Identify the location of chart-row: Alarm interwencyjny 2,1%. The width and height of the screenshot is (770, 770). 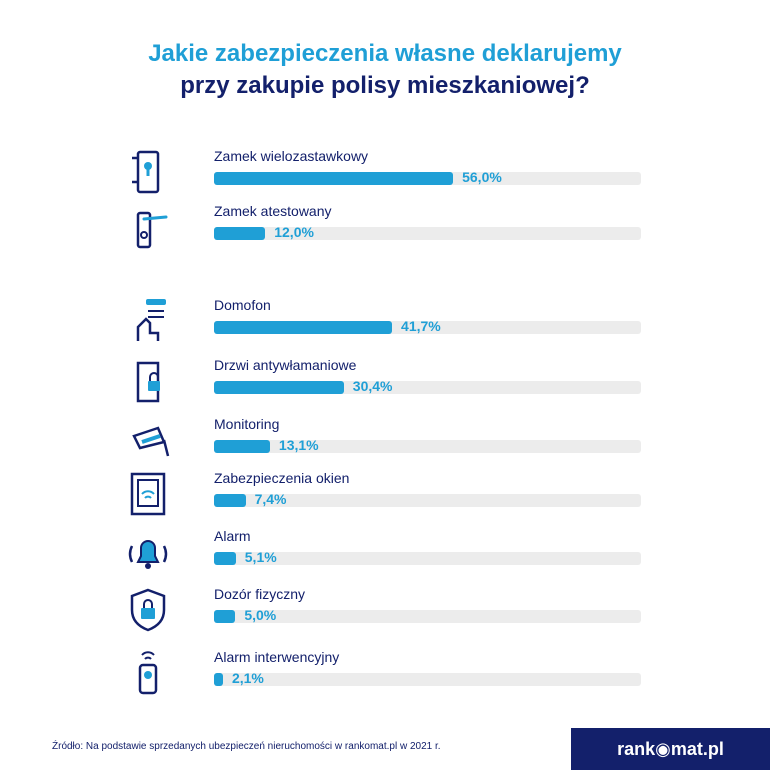
(385, 677).